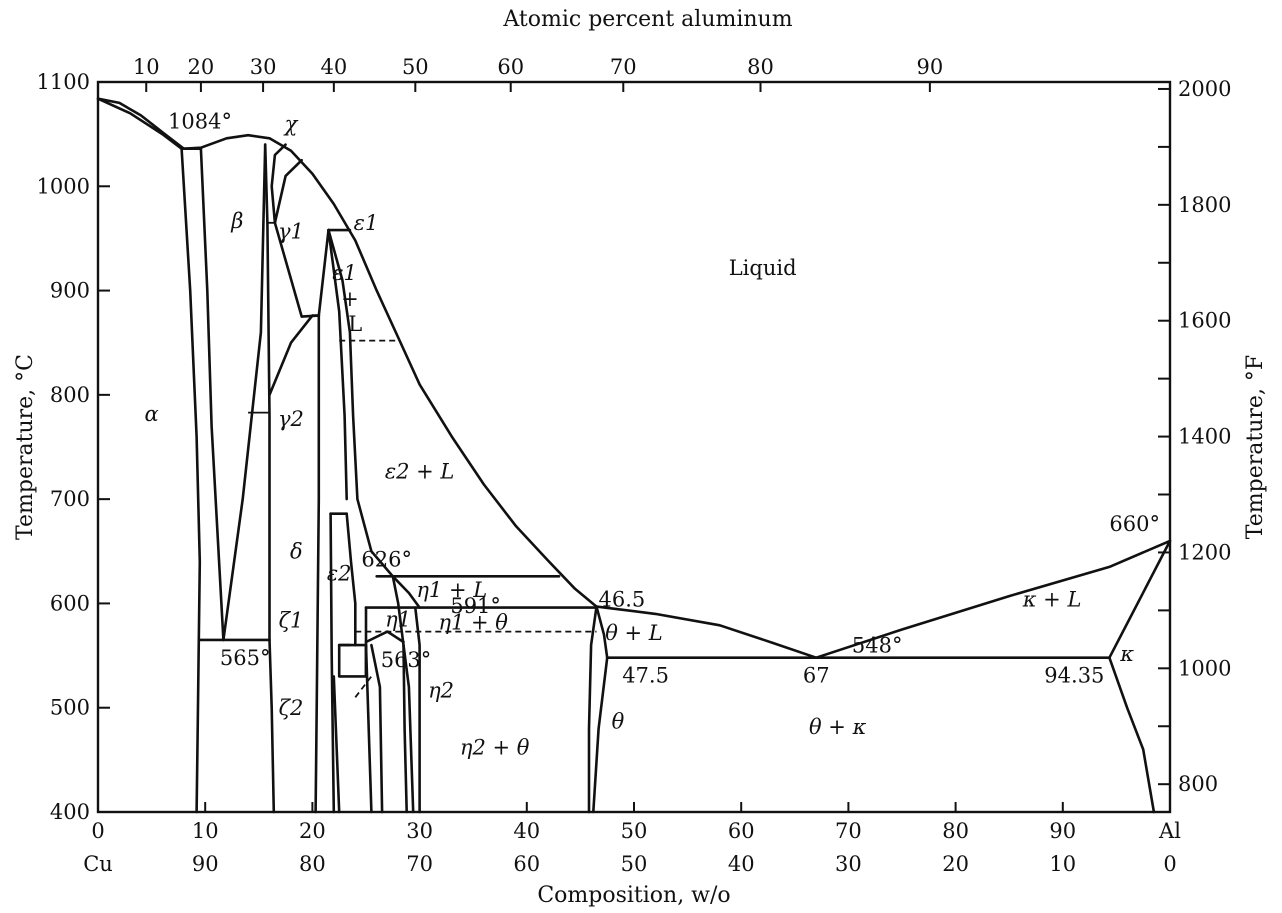 This screenshot has height=913, width=1282. What do you see at coordinates (350, 299) in the screenshot?
I see `region-label: +` at bounding box center [350, 299].